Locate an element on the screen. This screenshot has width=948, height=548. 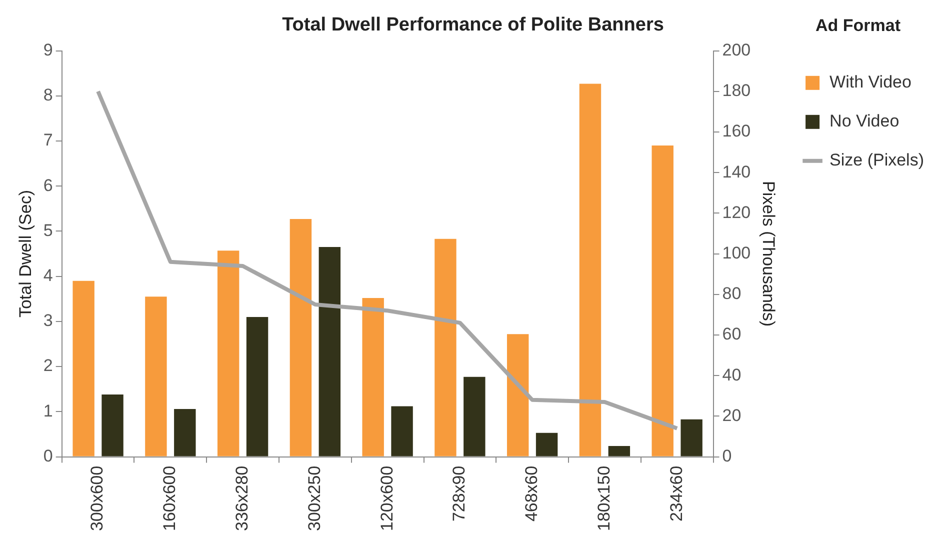
y2-tick-label: 60 is located at coordinates (732, 334).